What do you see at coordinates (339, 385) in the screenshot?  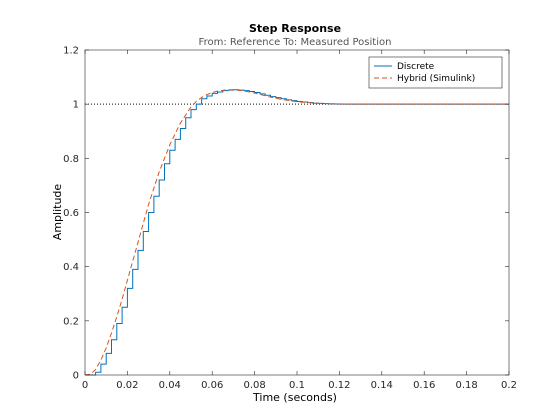 I see `x-tick-label: 0.12` at bounding box center [339, 385].